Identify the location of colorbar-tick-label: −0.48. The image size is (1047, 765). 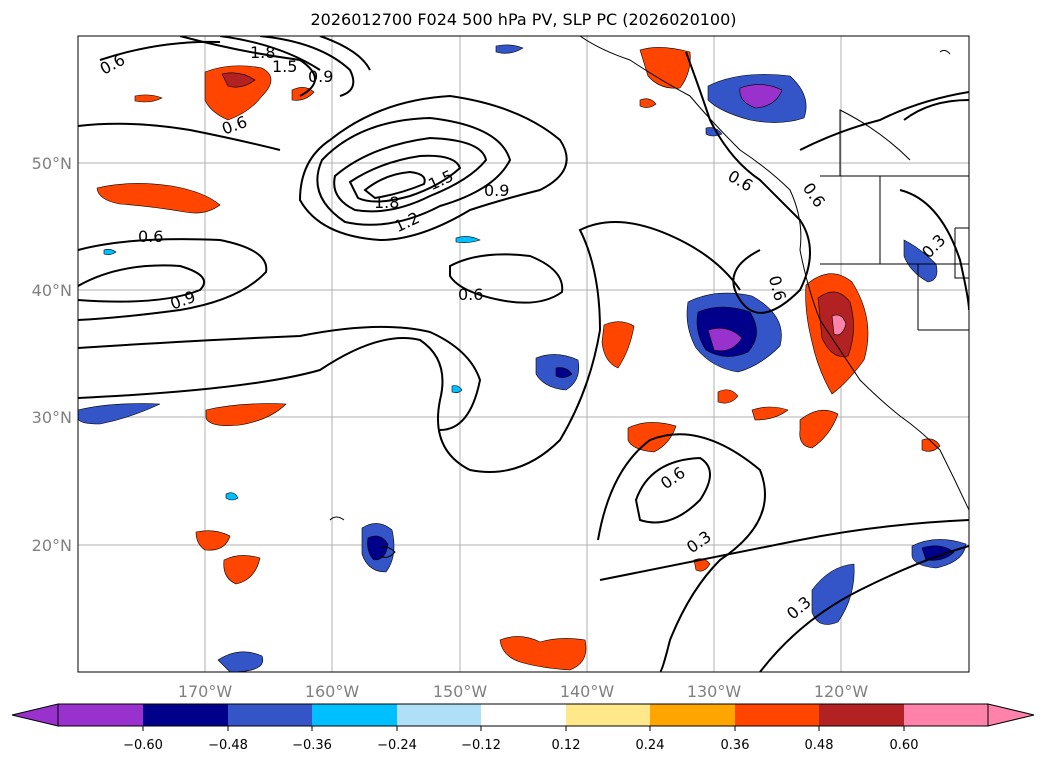
(228, 745).